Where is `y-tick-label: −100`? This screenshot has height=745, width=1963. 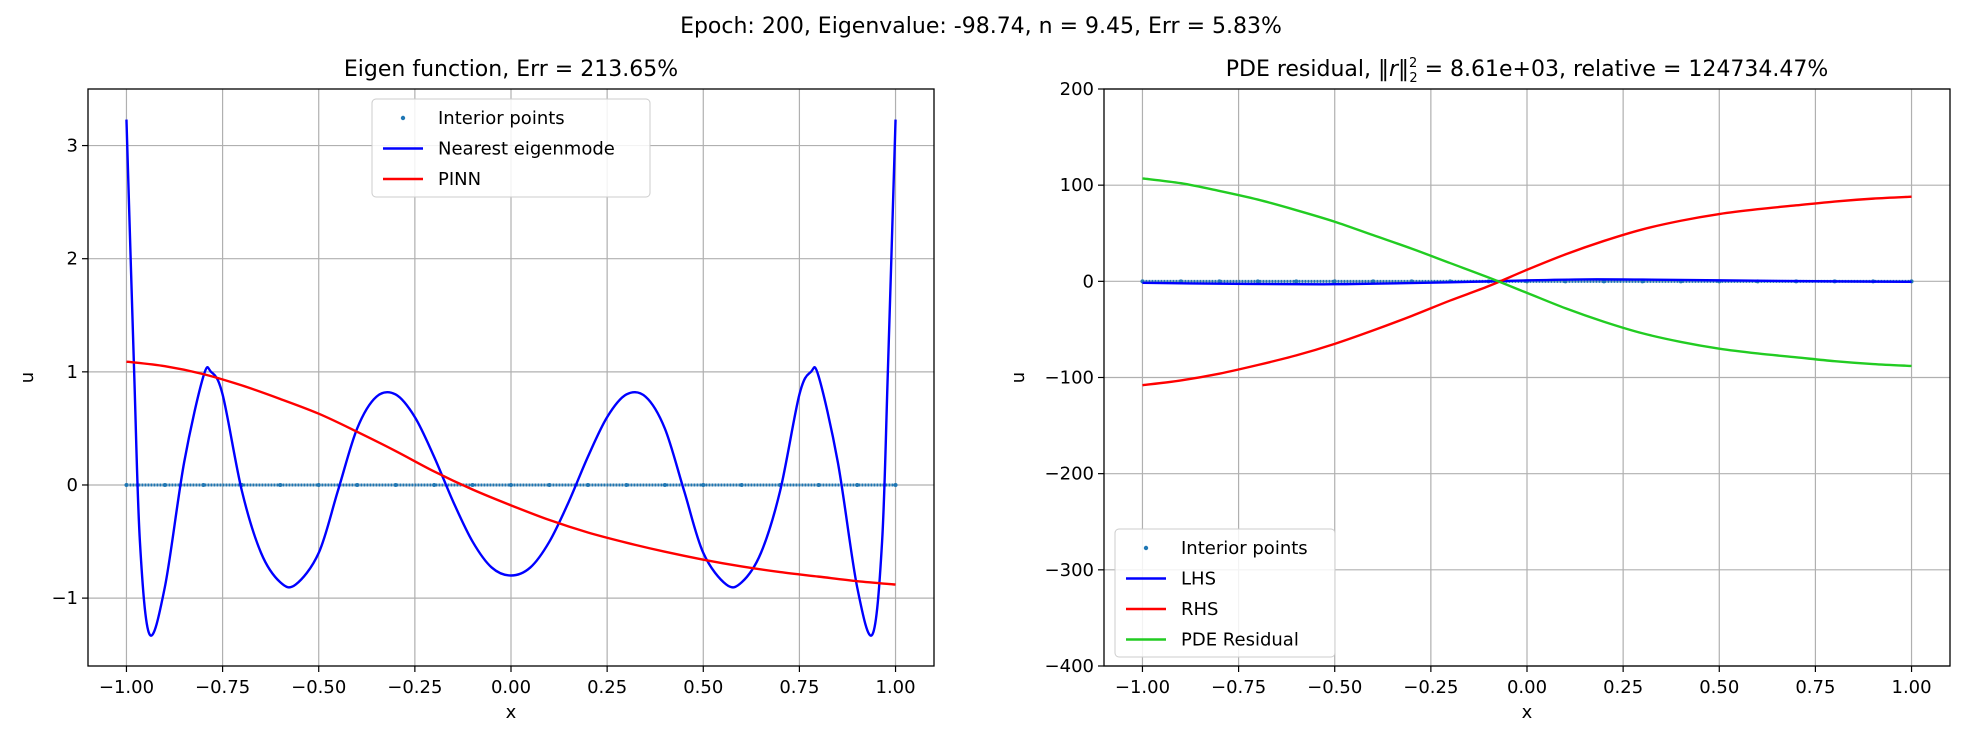 y-tick-label: −100 is located at coordinates (1069, 378).